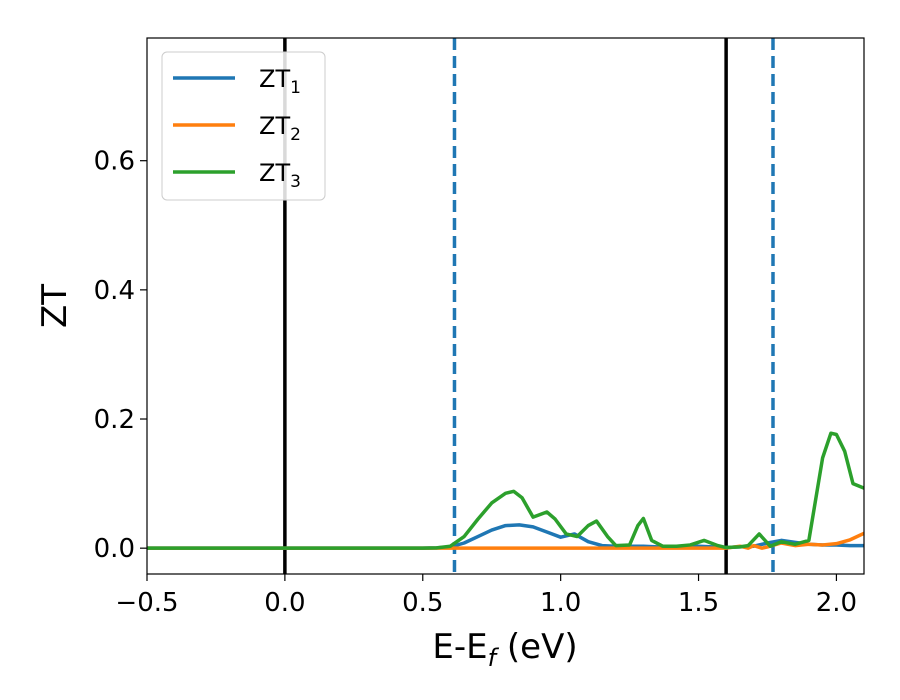  I want to click on legend-label-zt3: ZT3, so click(280, 175).